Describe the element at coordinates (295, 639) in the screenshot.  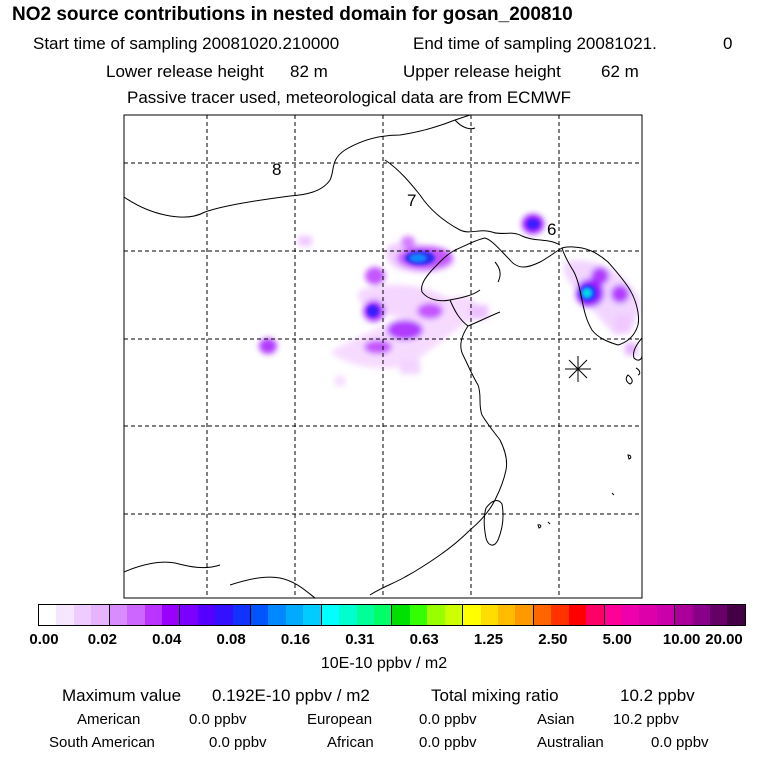
I see `colorbar-tick-label: 0.16` at that location.